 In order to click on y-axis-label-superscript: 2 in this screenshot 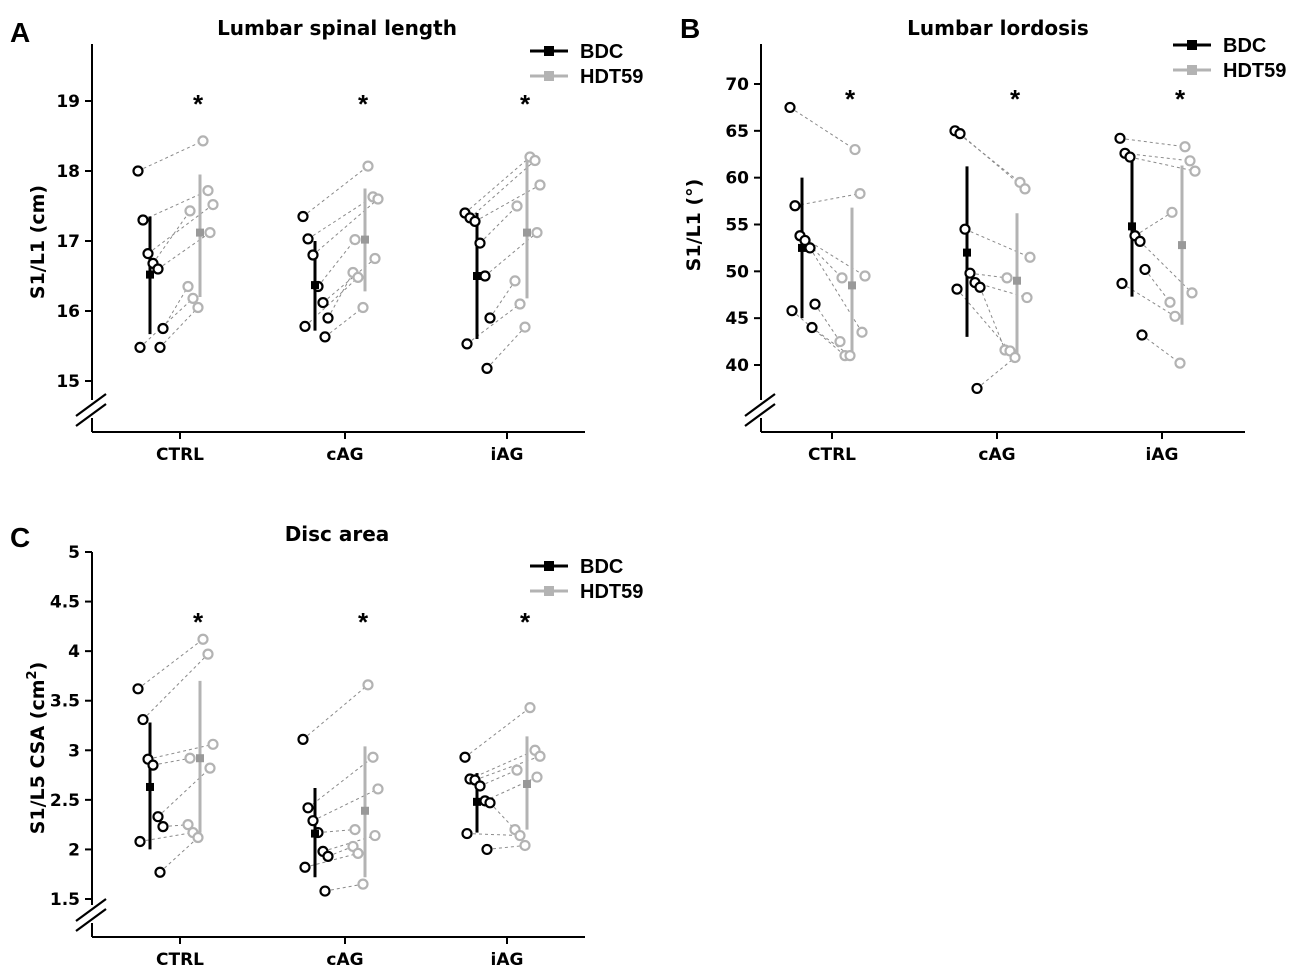, I will do `click(32, 674)`.